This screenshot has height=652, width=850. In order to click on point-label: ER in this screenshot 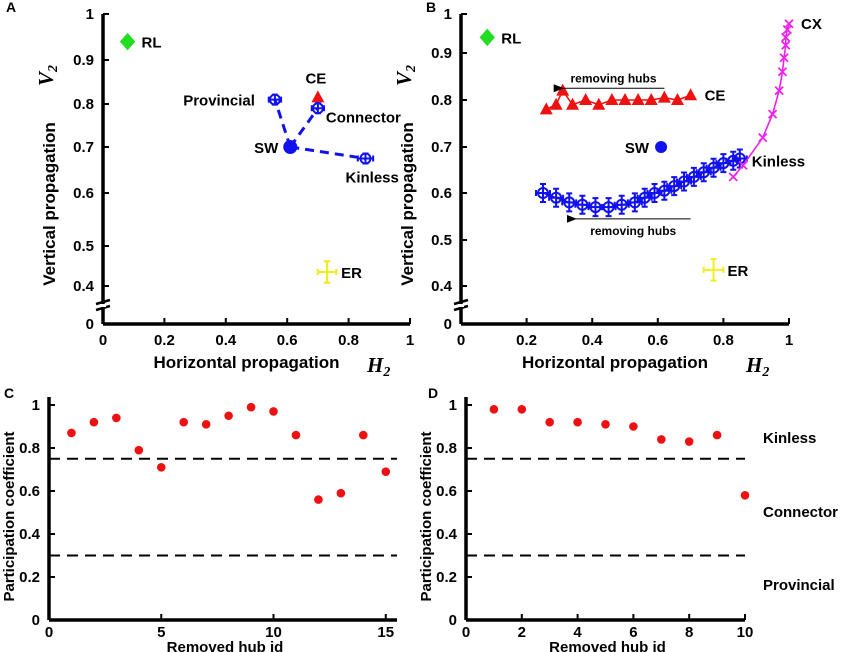, I will do `click(738, 271)`.